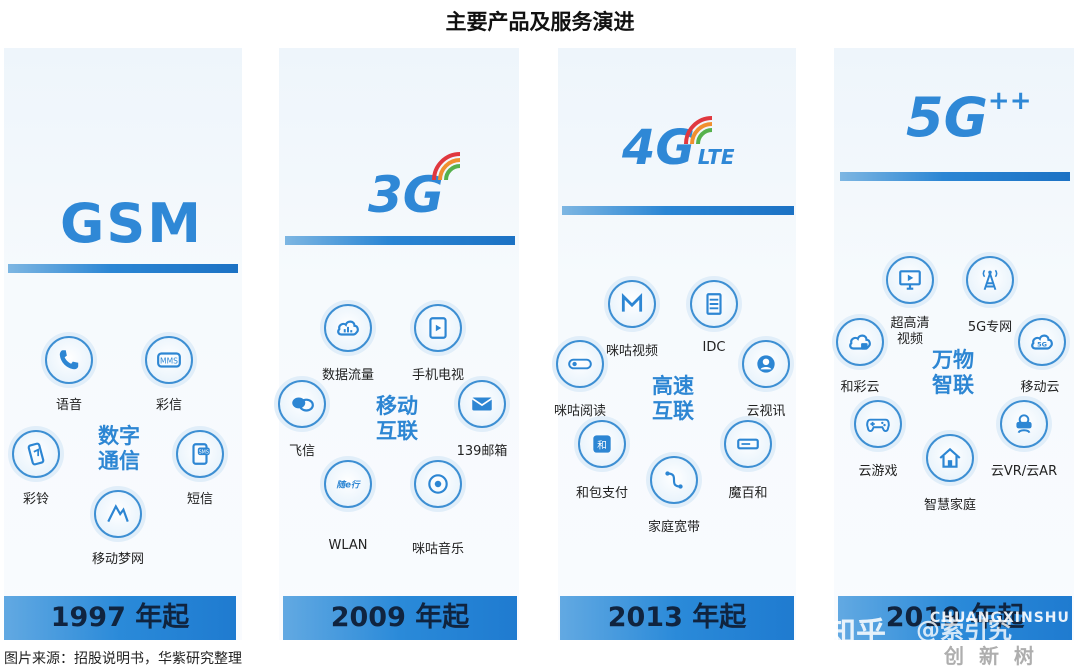 The image size is (1080, 672). What do you see at coordinates (878, 424) in the screenshot?
I see `gamepad-icon` at bounding box center [878, 424].